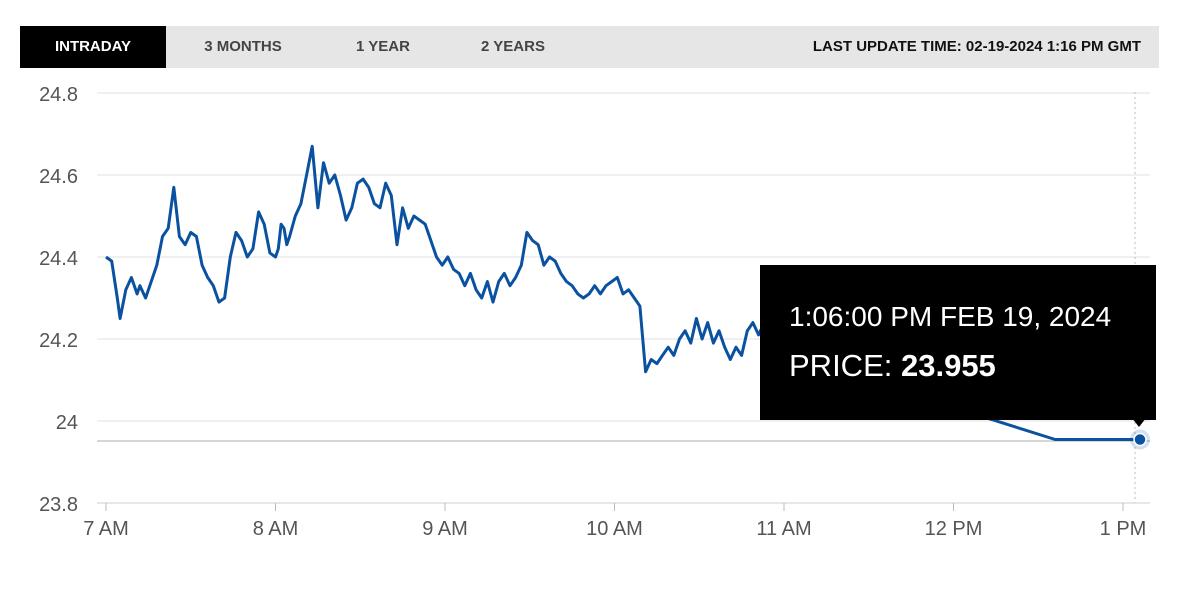  Describe the element at coordinates (513, 46) in the screenshot. I see `tab-2-years: 2 YEARS` at that location.